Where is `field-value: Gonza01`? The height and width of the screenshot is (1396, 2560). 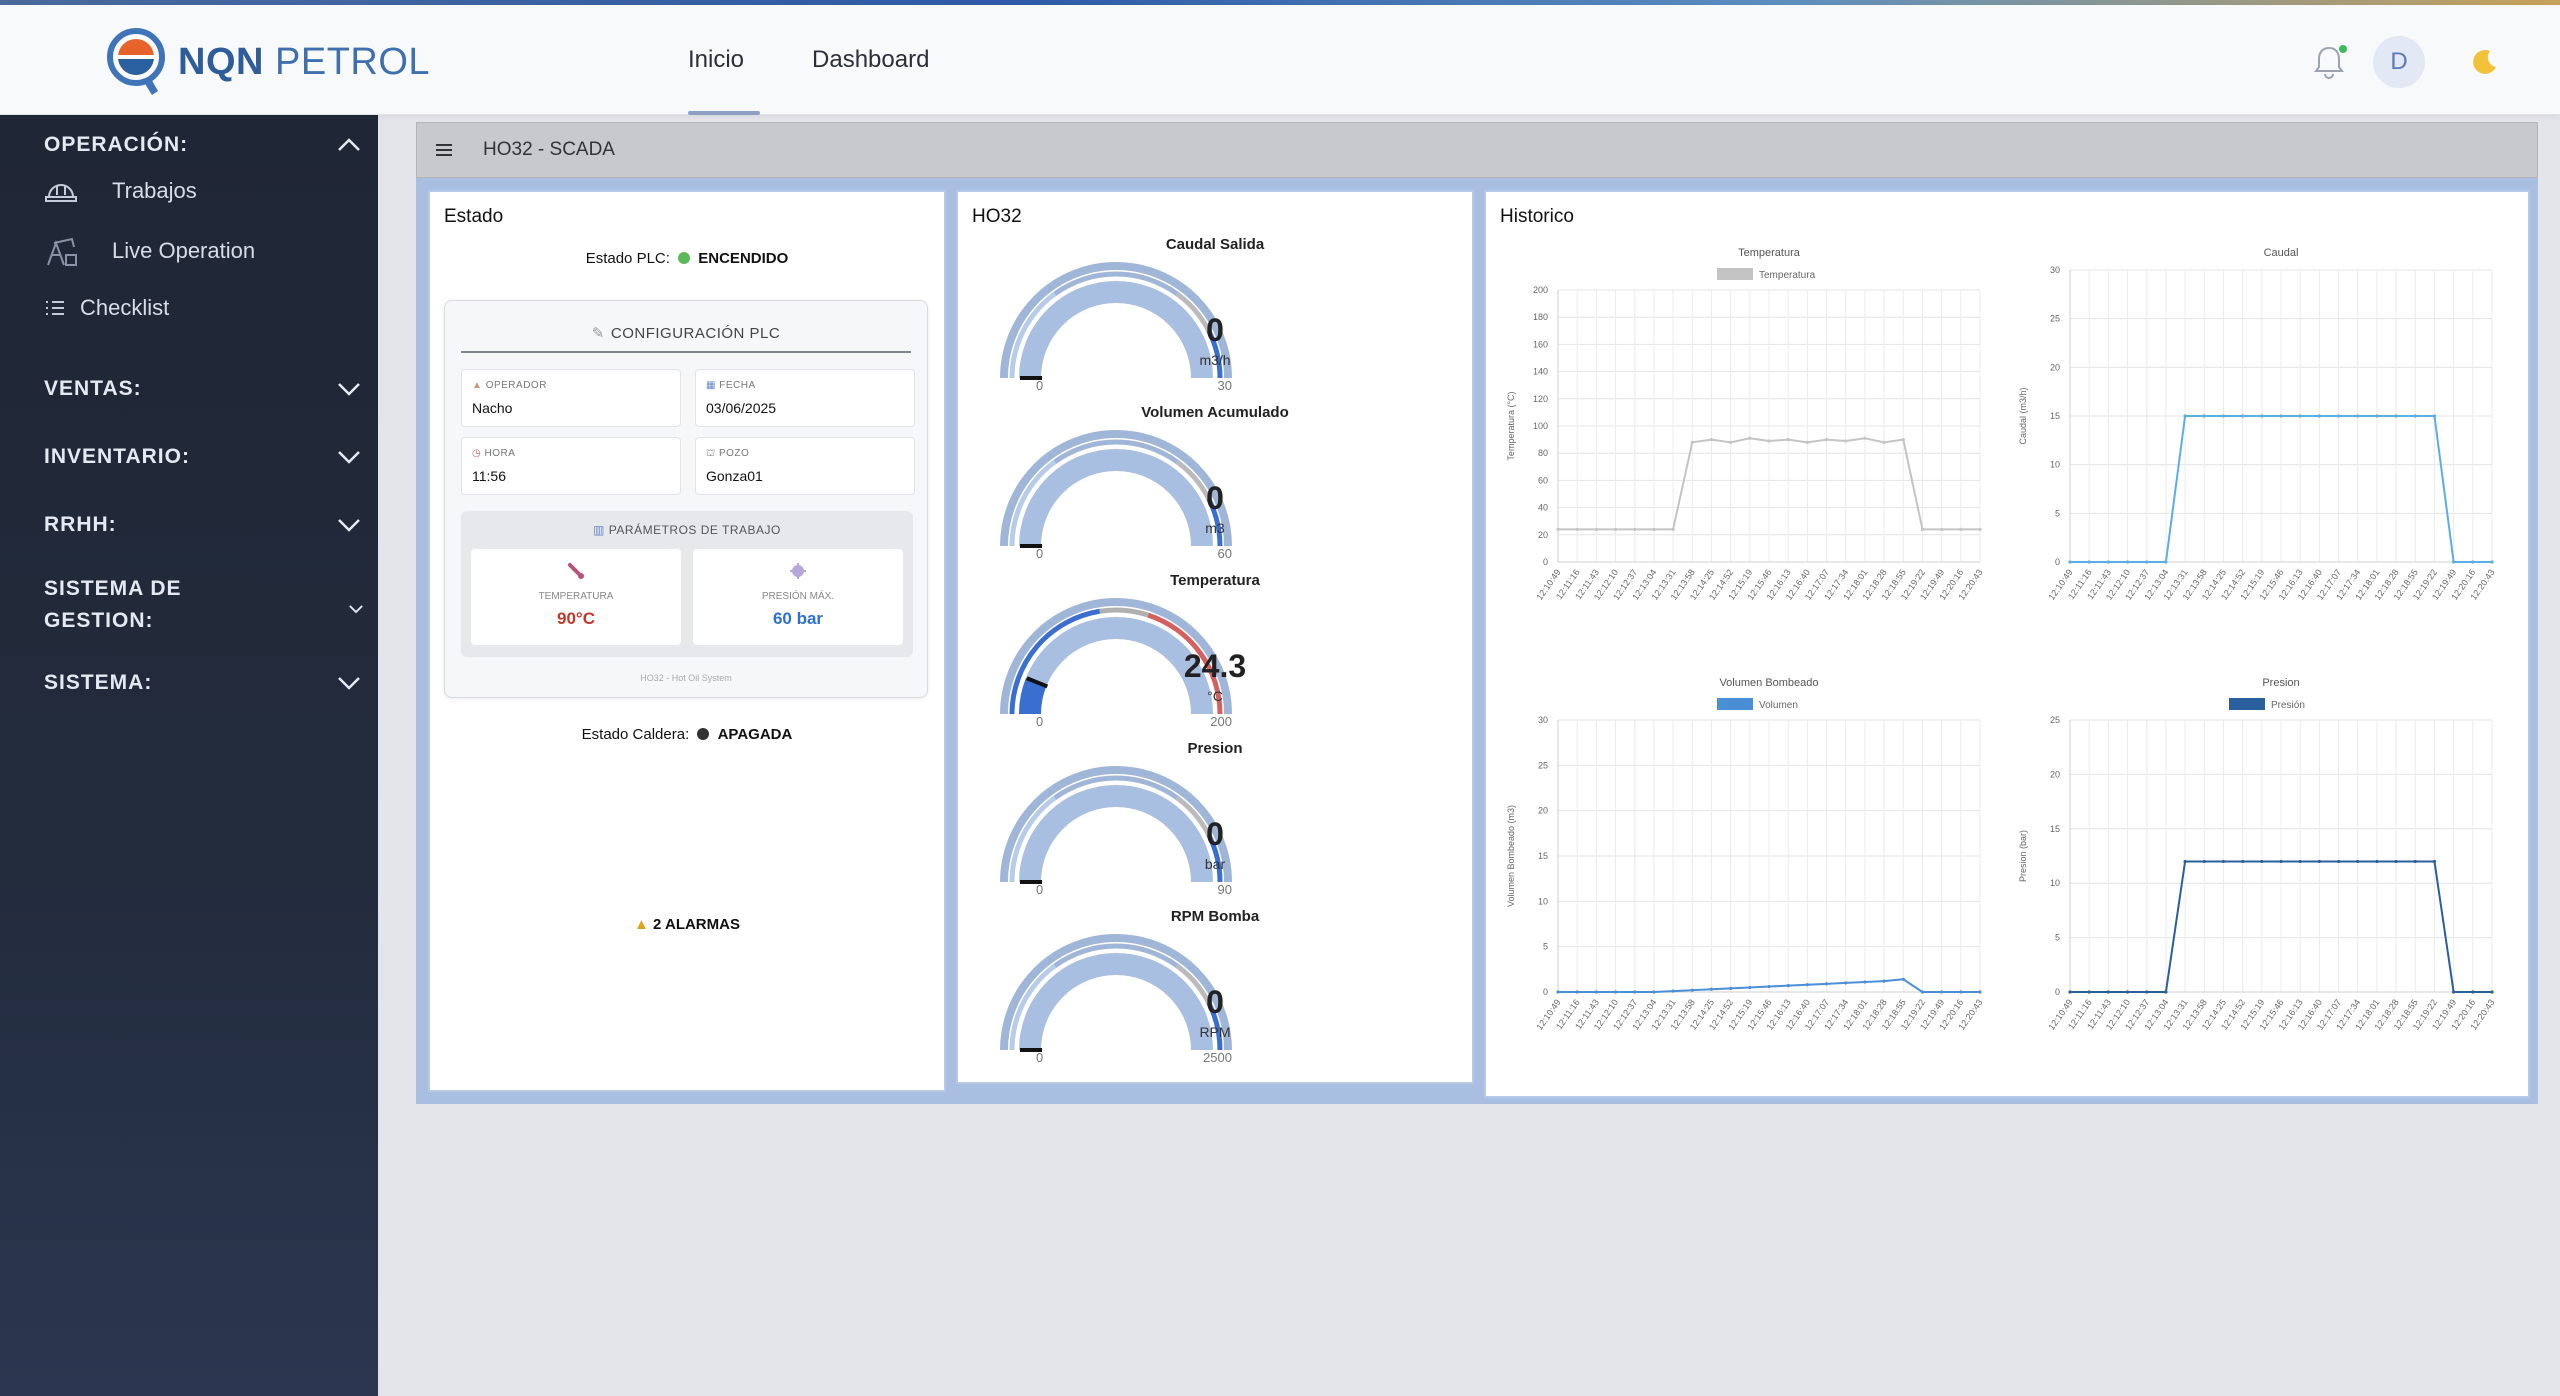 field-value: Gonza01 is located at coordinates (734, 476).